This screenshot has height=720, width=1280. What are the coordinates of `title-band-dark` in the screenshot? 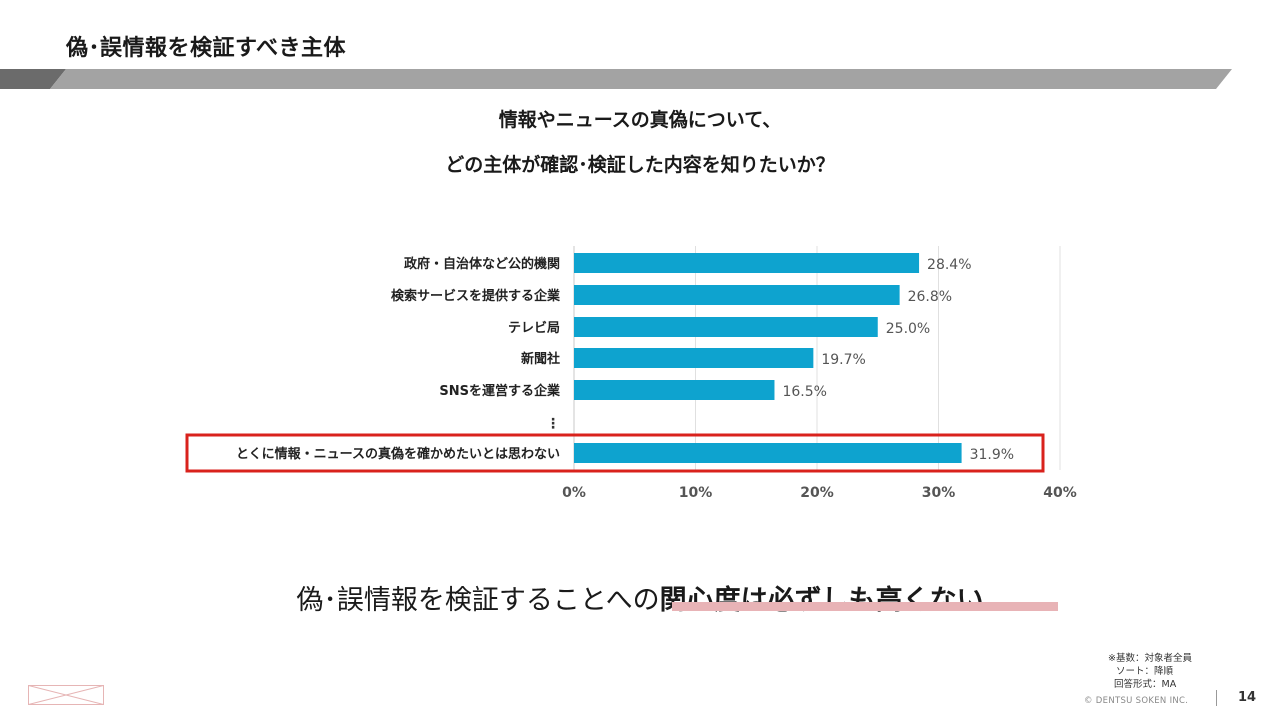 It's located at (33, 79).